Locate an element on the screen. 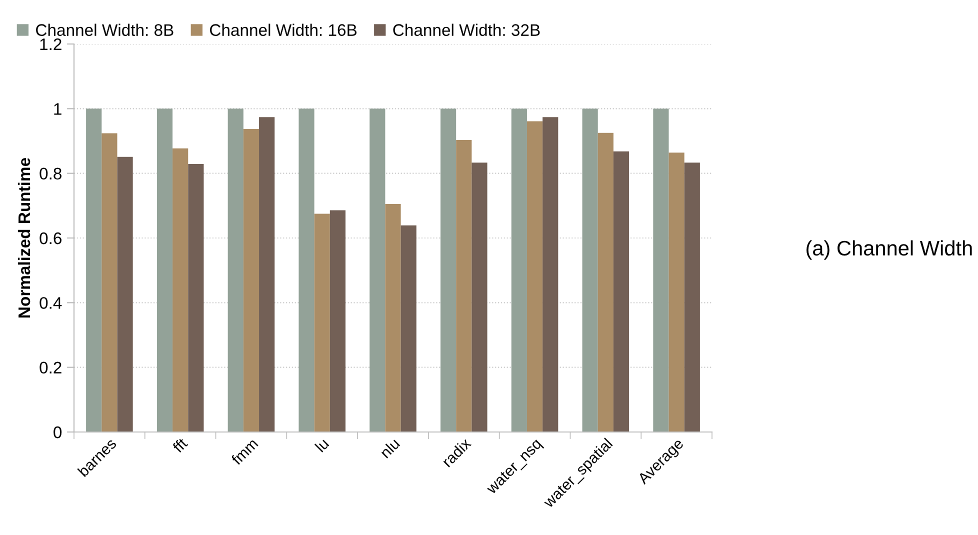  y-tick-label: 0.4 is located at coordinates (51, 303).